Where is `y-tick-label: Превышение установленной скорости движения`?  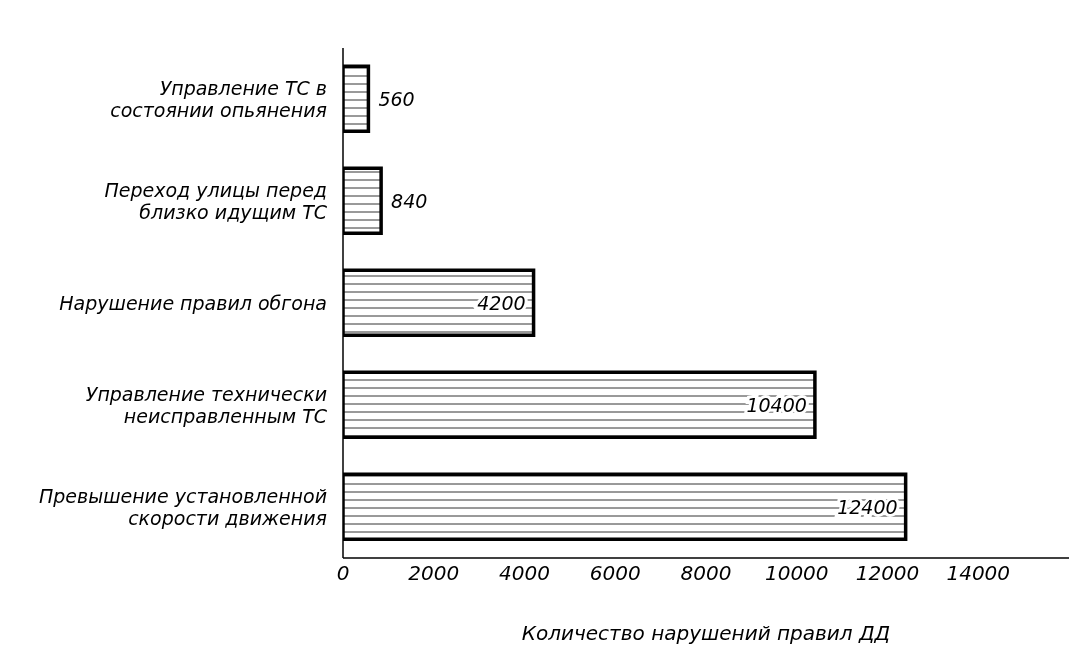 y-tick-label: Превышение установленной скорости движения is located at coordinates (182, 507).